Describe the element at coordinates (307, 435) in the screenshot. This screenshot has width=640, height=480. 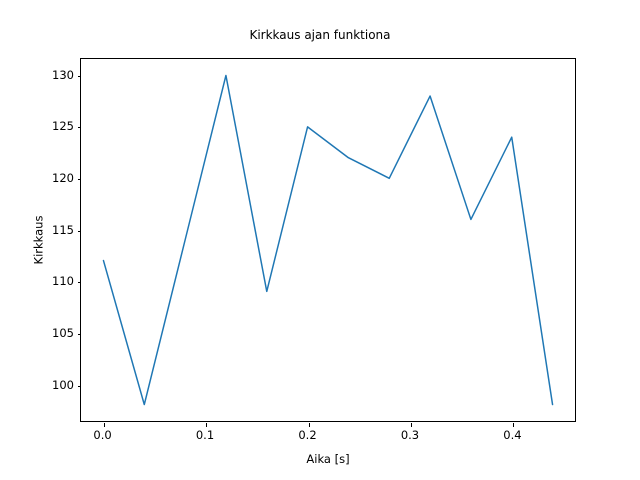
I see `x-tick-label: 0.2` at that location.